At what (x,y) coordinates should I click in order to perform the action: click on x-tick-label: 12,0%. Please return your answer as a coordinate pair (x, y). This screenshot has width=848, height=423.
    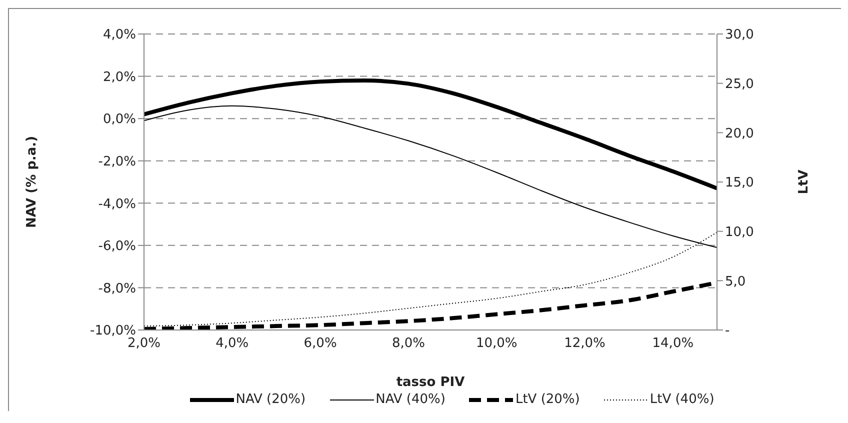
    Looking at the image, I should click on (585, 344).